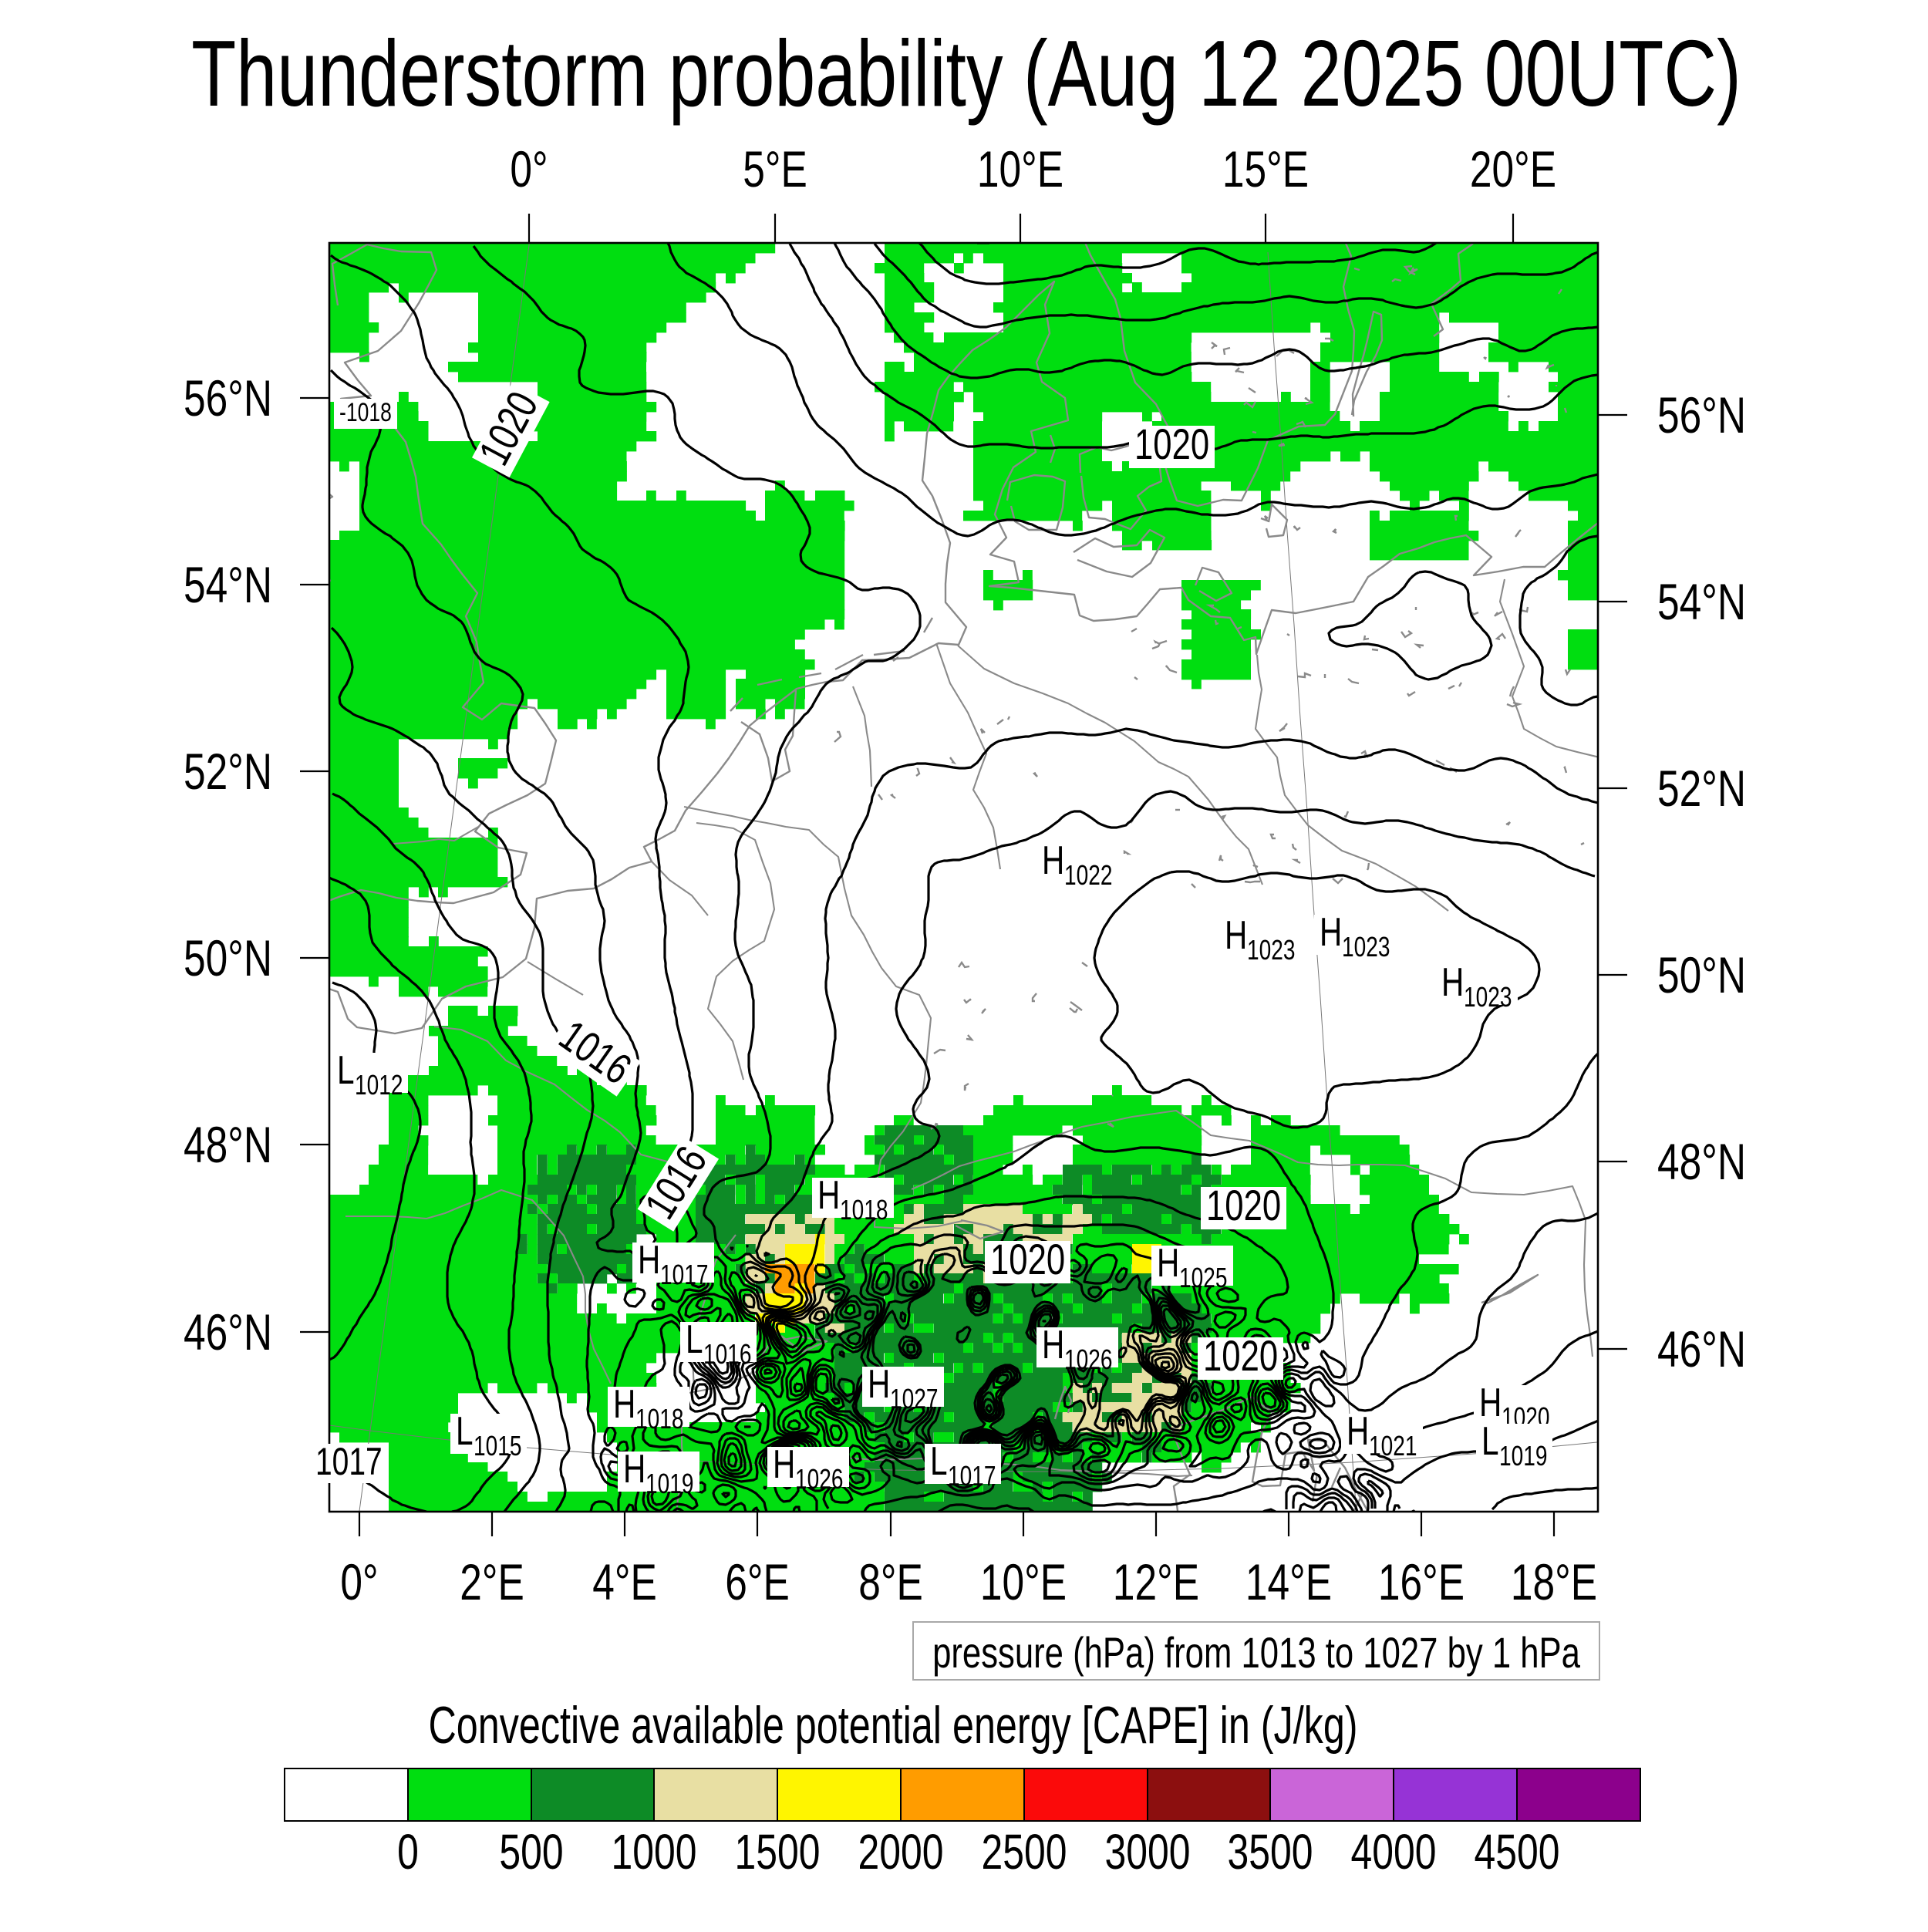 The width and height of the screenshot is (1928, 1932). What do you see at coordinates (1513, 169) in the screenshot?
I see `svg-text: 20°E` at bounding box center [1513, 169].